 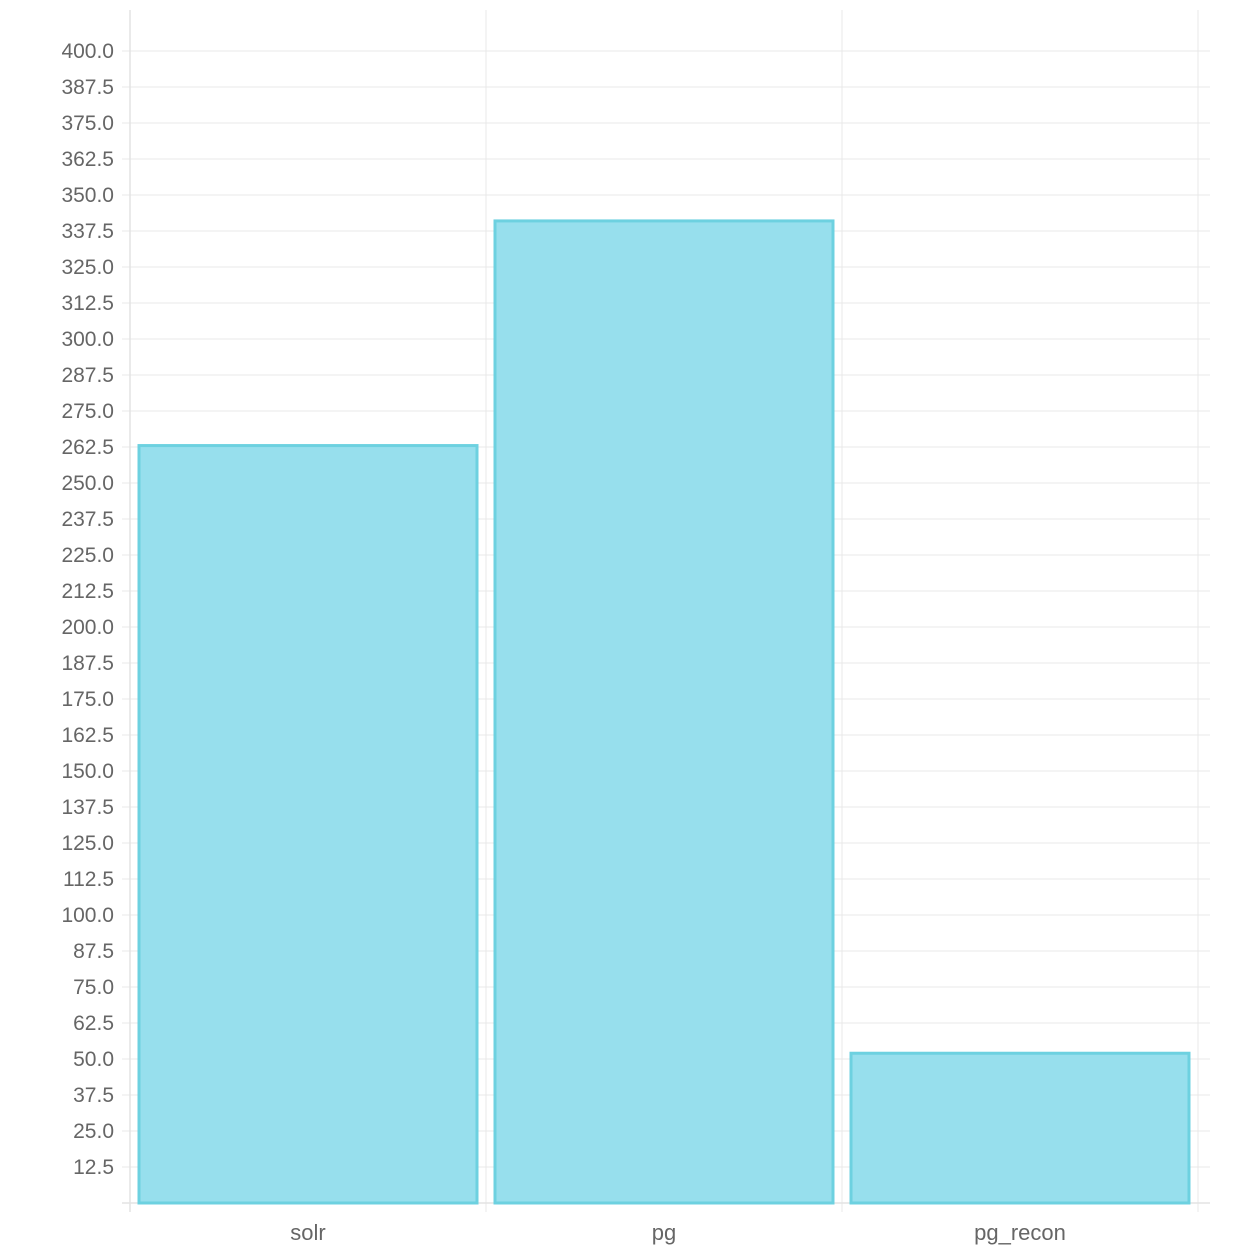 I want to click on y-tick-label: 200.0, so click(x=87, y=627).